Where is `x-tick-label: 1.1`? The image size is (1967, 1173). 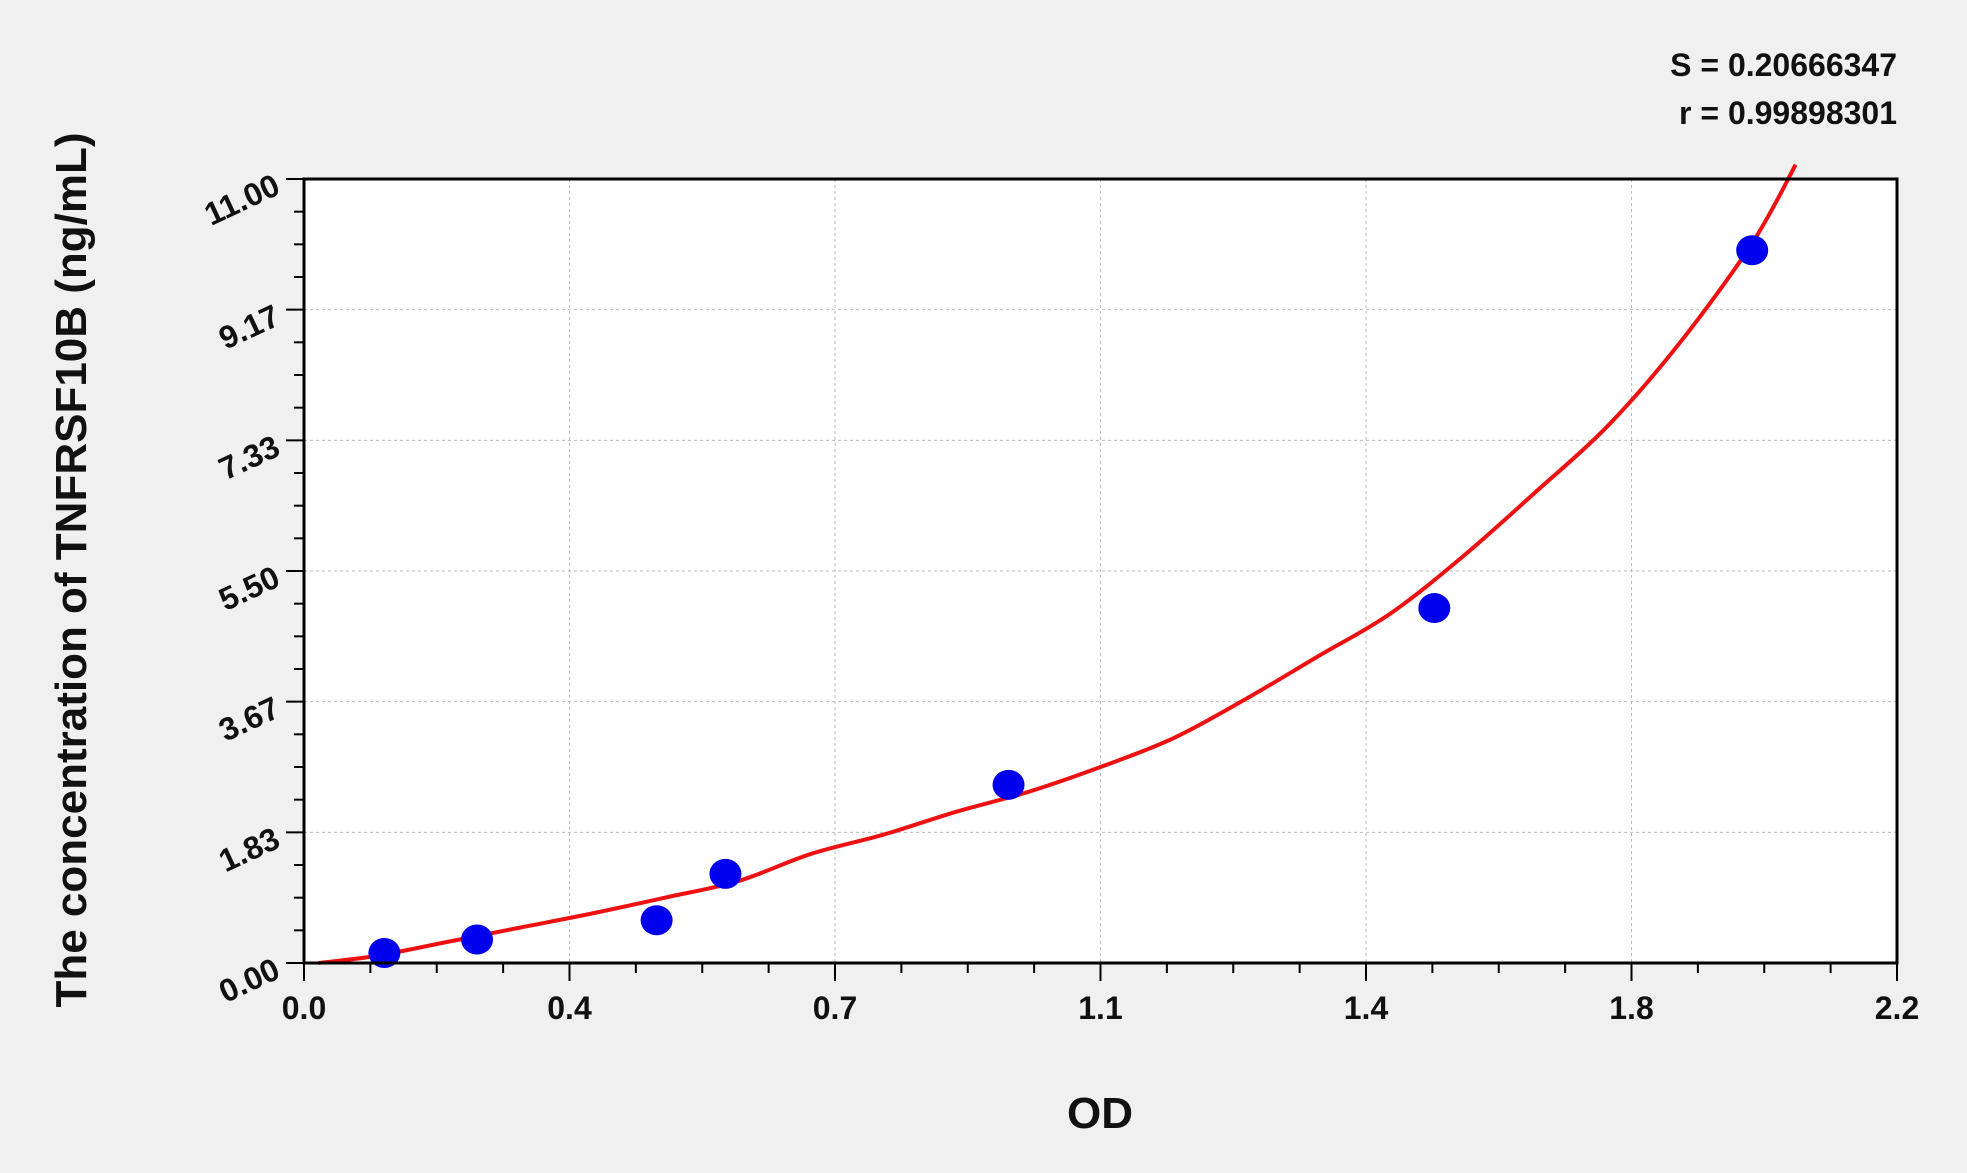 x-tick-label: 1.1 is located at coordinates (1100, 1008).